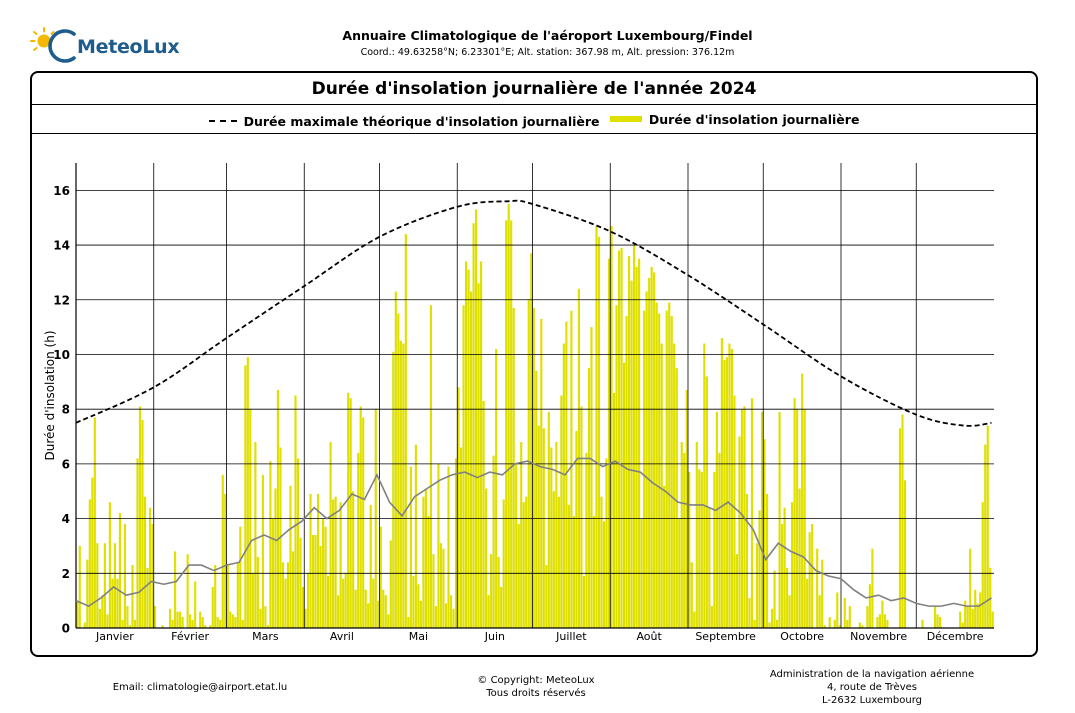 This screenshot has width=1075, height=713. What do you see at coordinates (955, 636) in the screenshot?
I see `month-label: Décembre` at bounding box center [955, 636].